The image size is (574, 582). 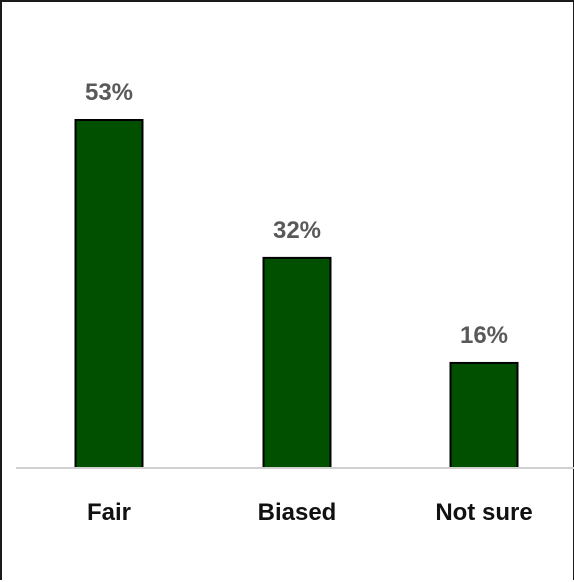 What do you see at coordinates (484, 415) in the screenshot?
I see `bar-not-sure` at bounding box center [484, 415].